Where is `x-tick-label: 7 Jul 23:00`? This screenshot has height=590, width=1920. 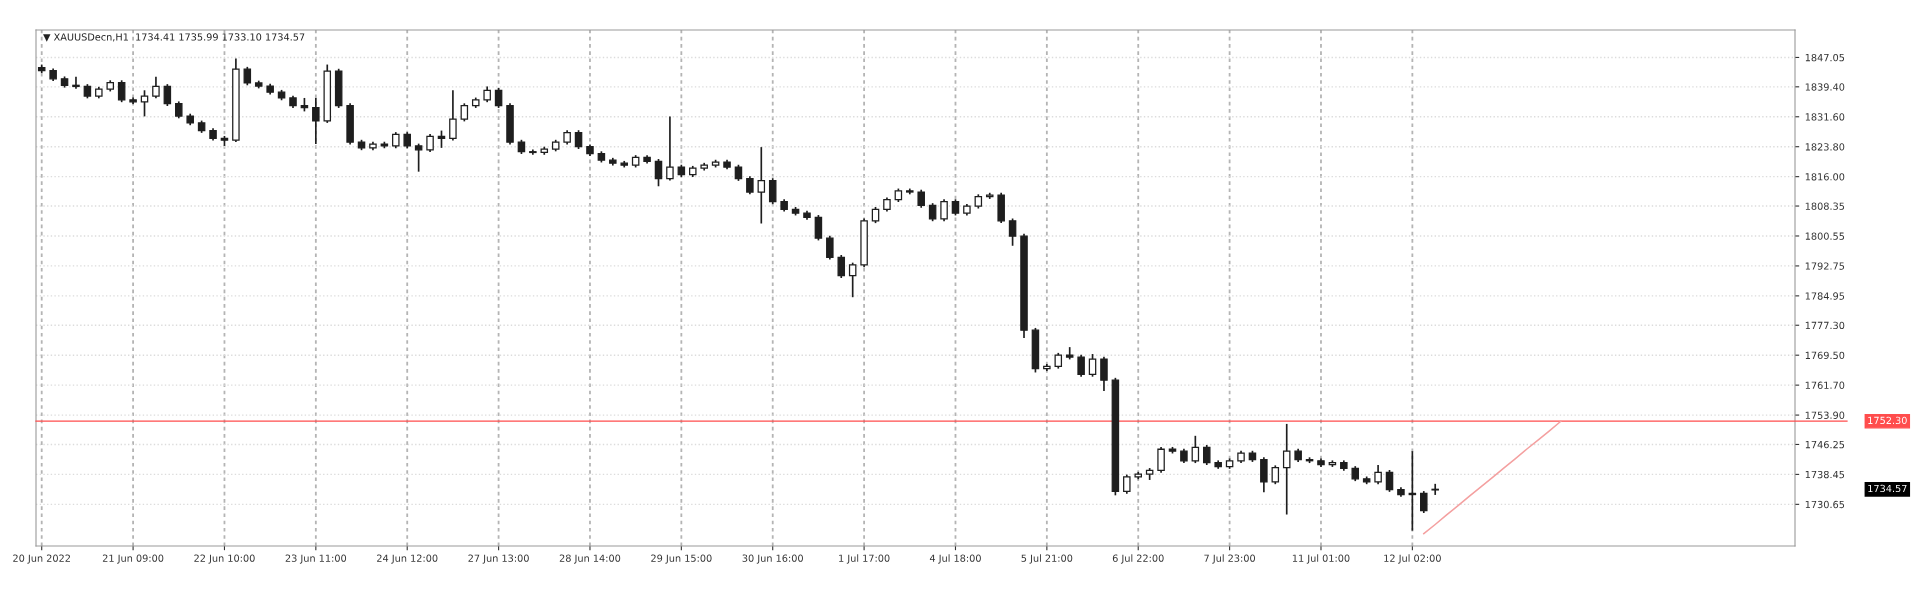 x-tick-label: 7 Jul 23:00 is located at coordinates (1230, 559).